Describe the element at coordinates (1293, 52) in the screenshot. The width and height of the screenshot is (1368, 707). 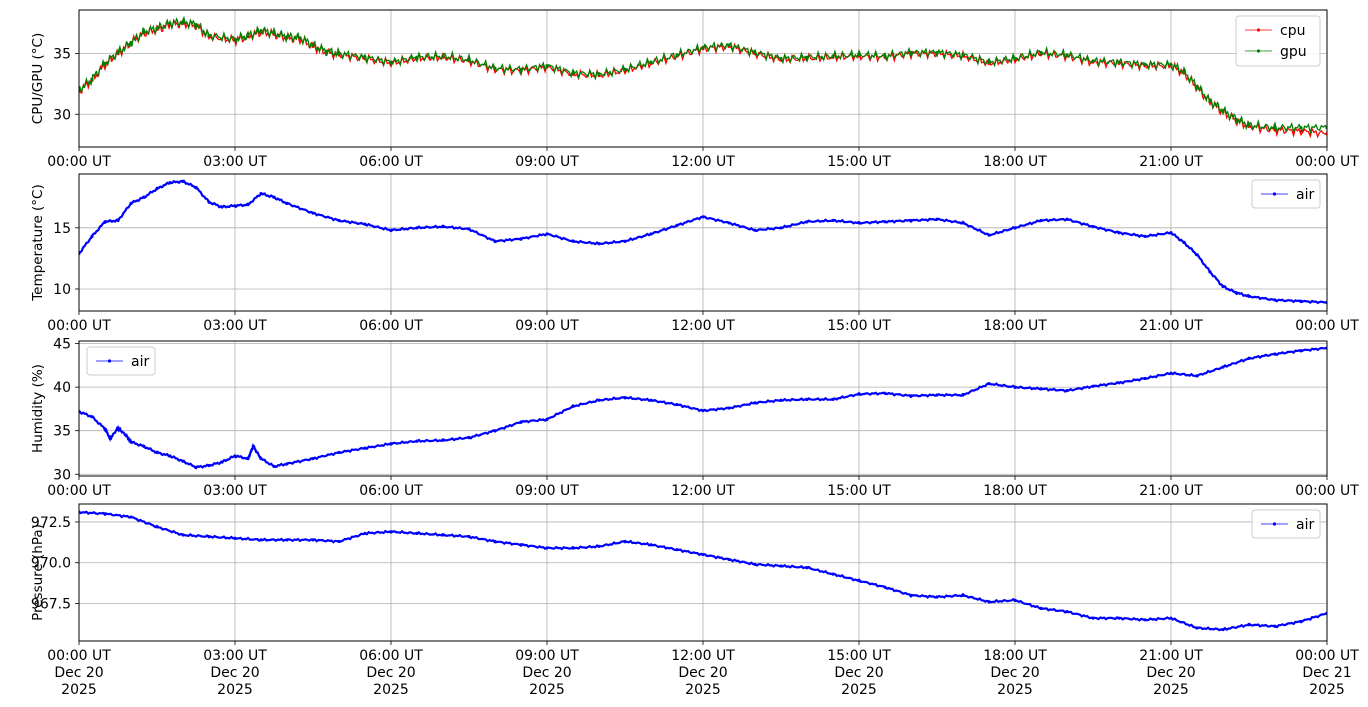
I see `legend-label: gpu` at that location.